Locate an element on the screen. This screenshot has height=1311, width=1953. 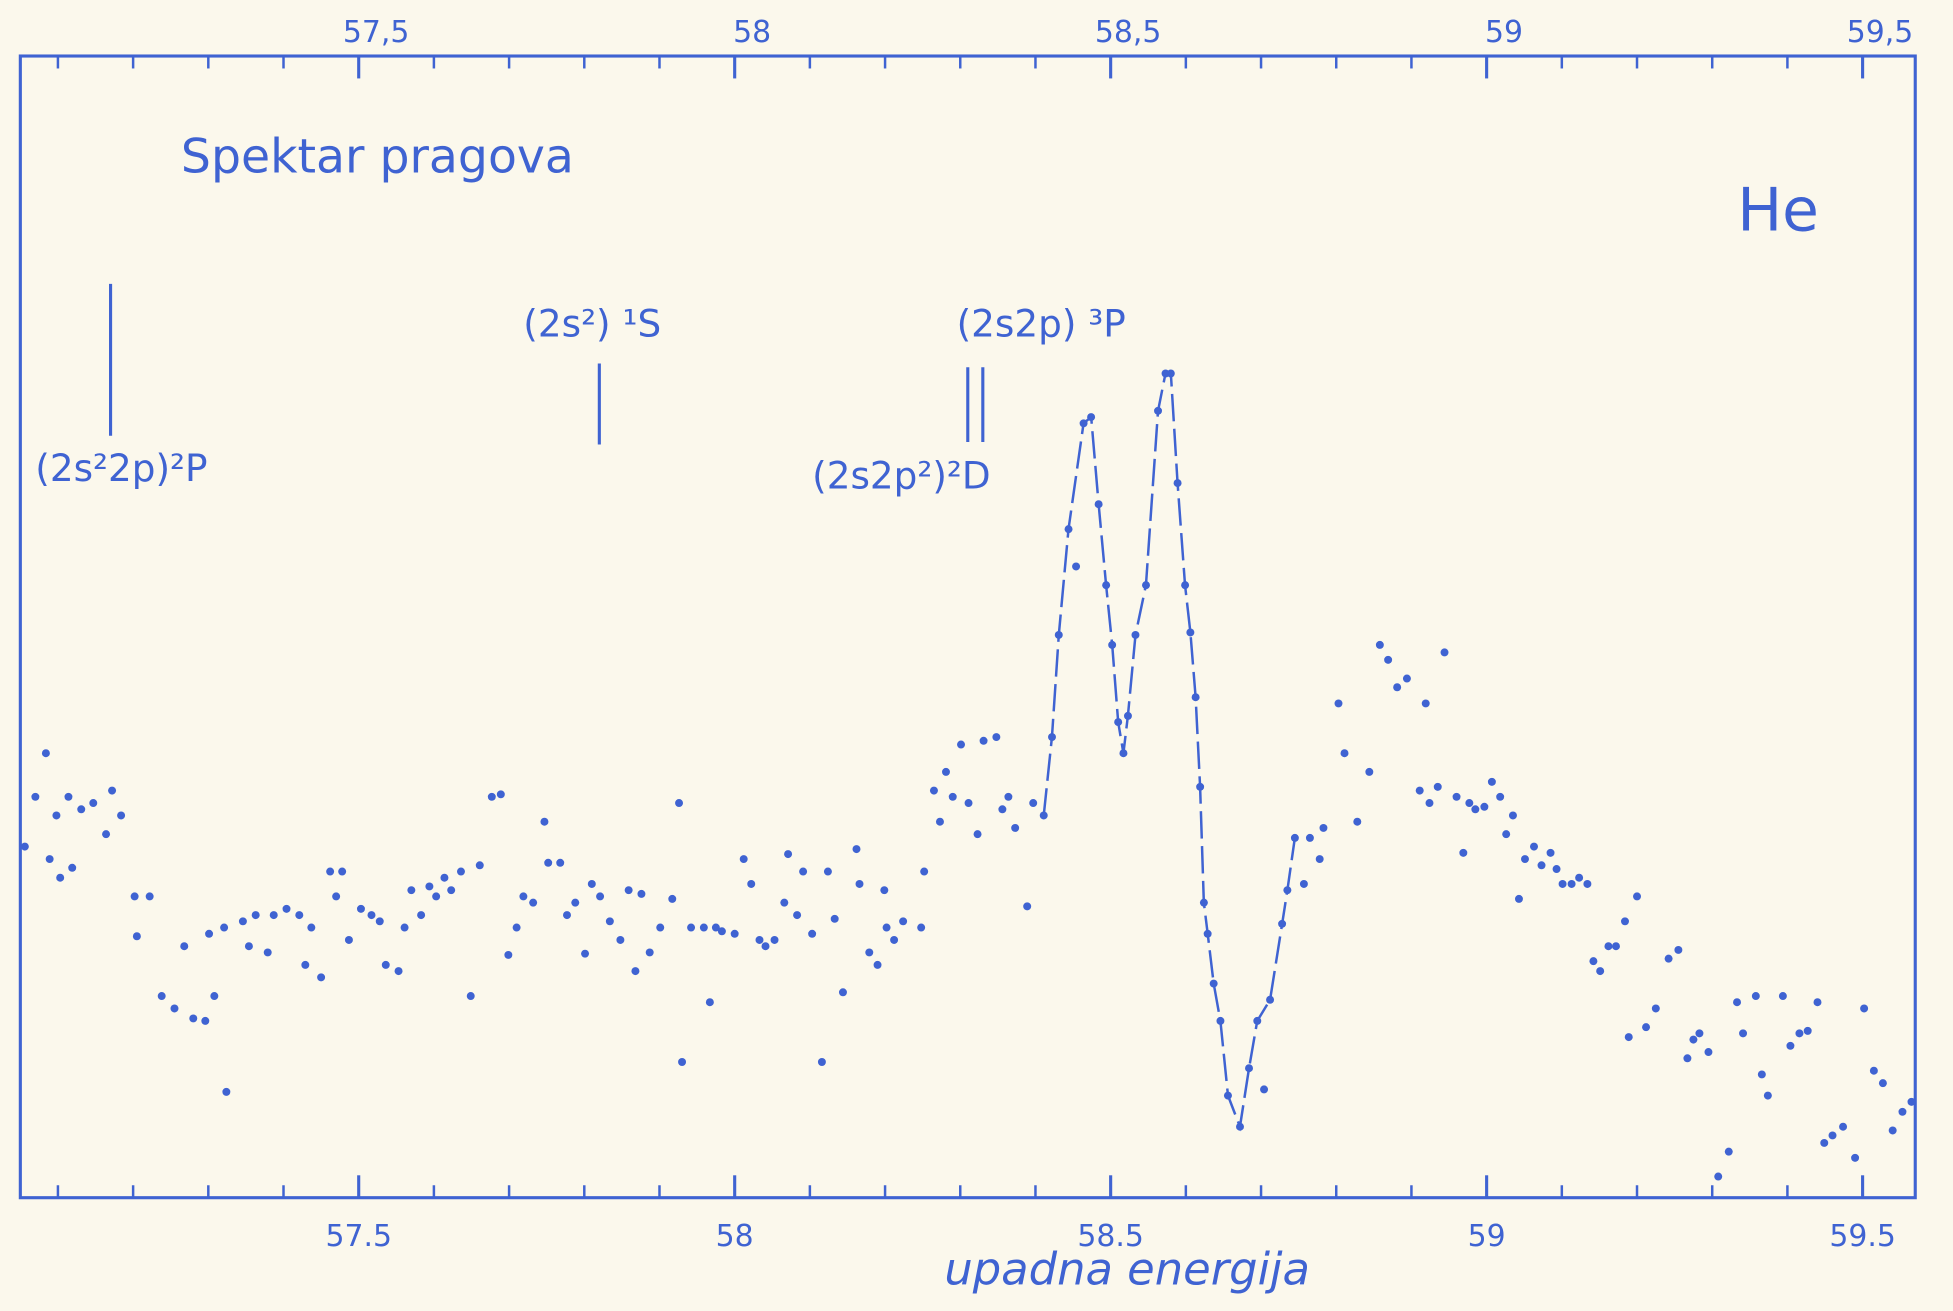
annotation: (2s²) ¹S is located at coordinates (592, 324).